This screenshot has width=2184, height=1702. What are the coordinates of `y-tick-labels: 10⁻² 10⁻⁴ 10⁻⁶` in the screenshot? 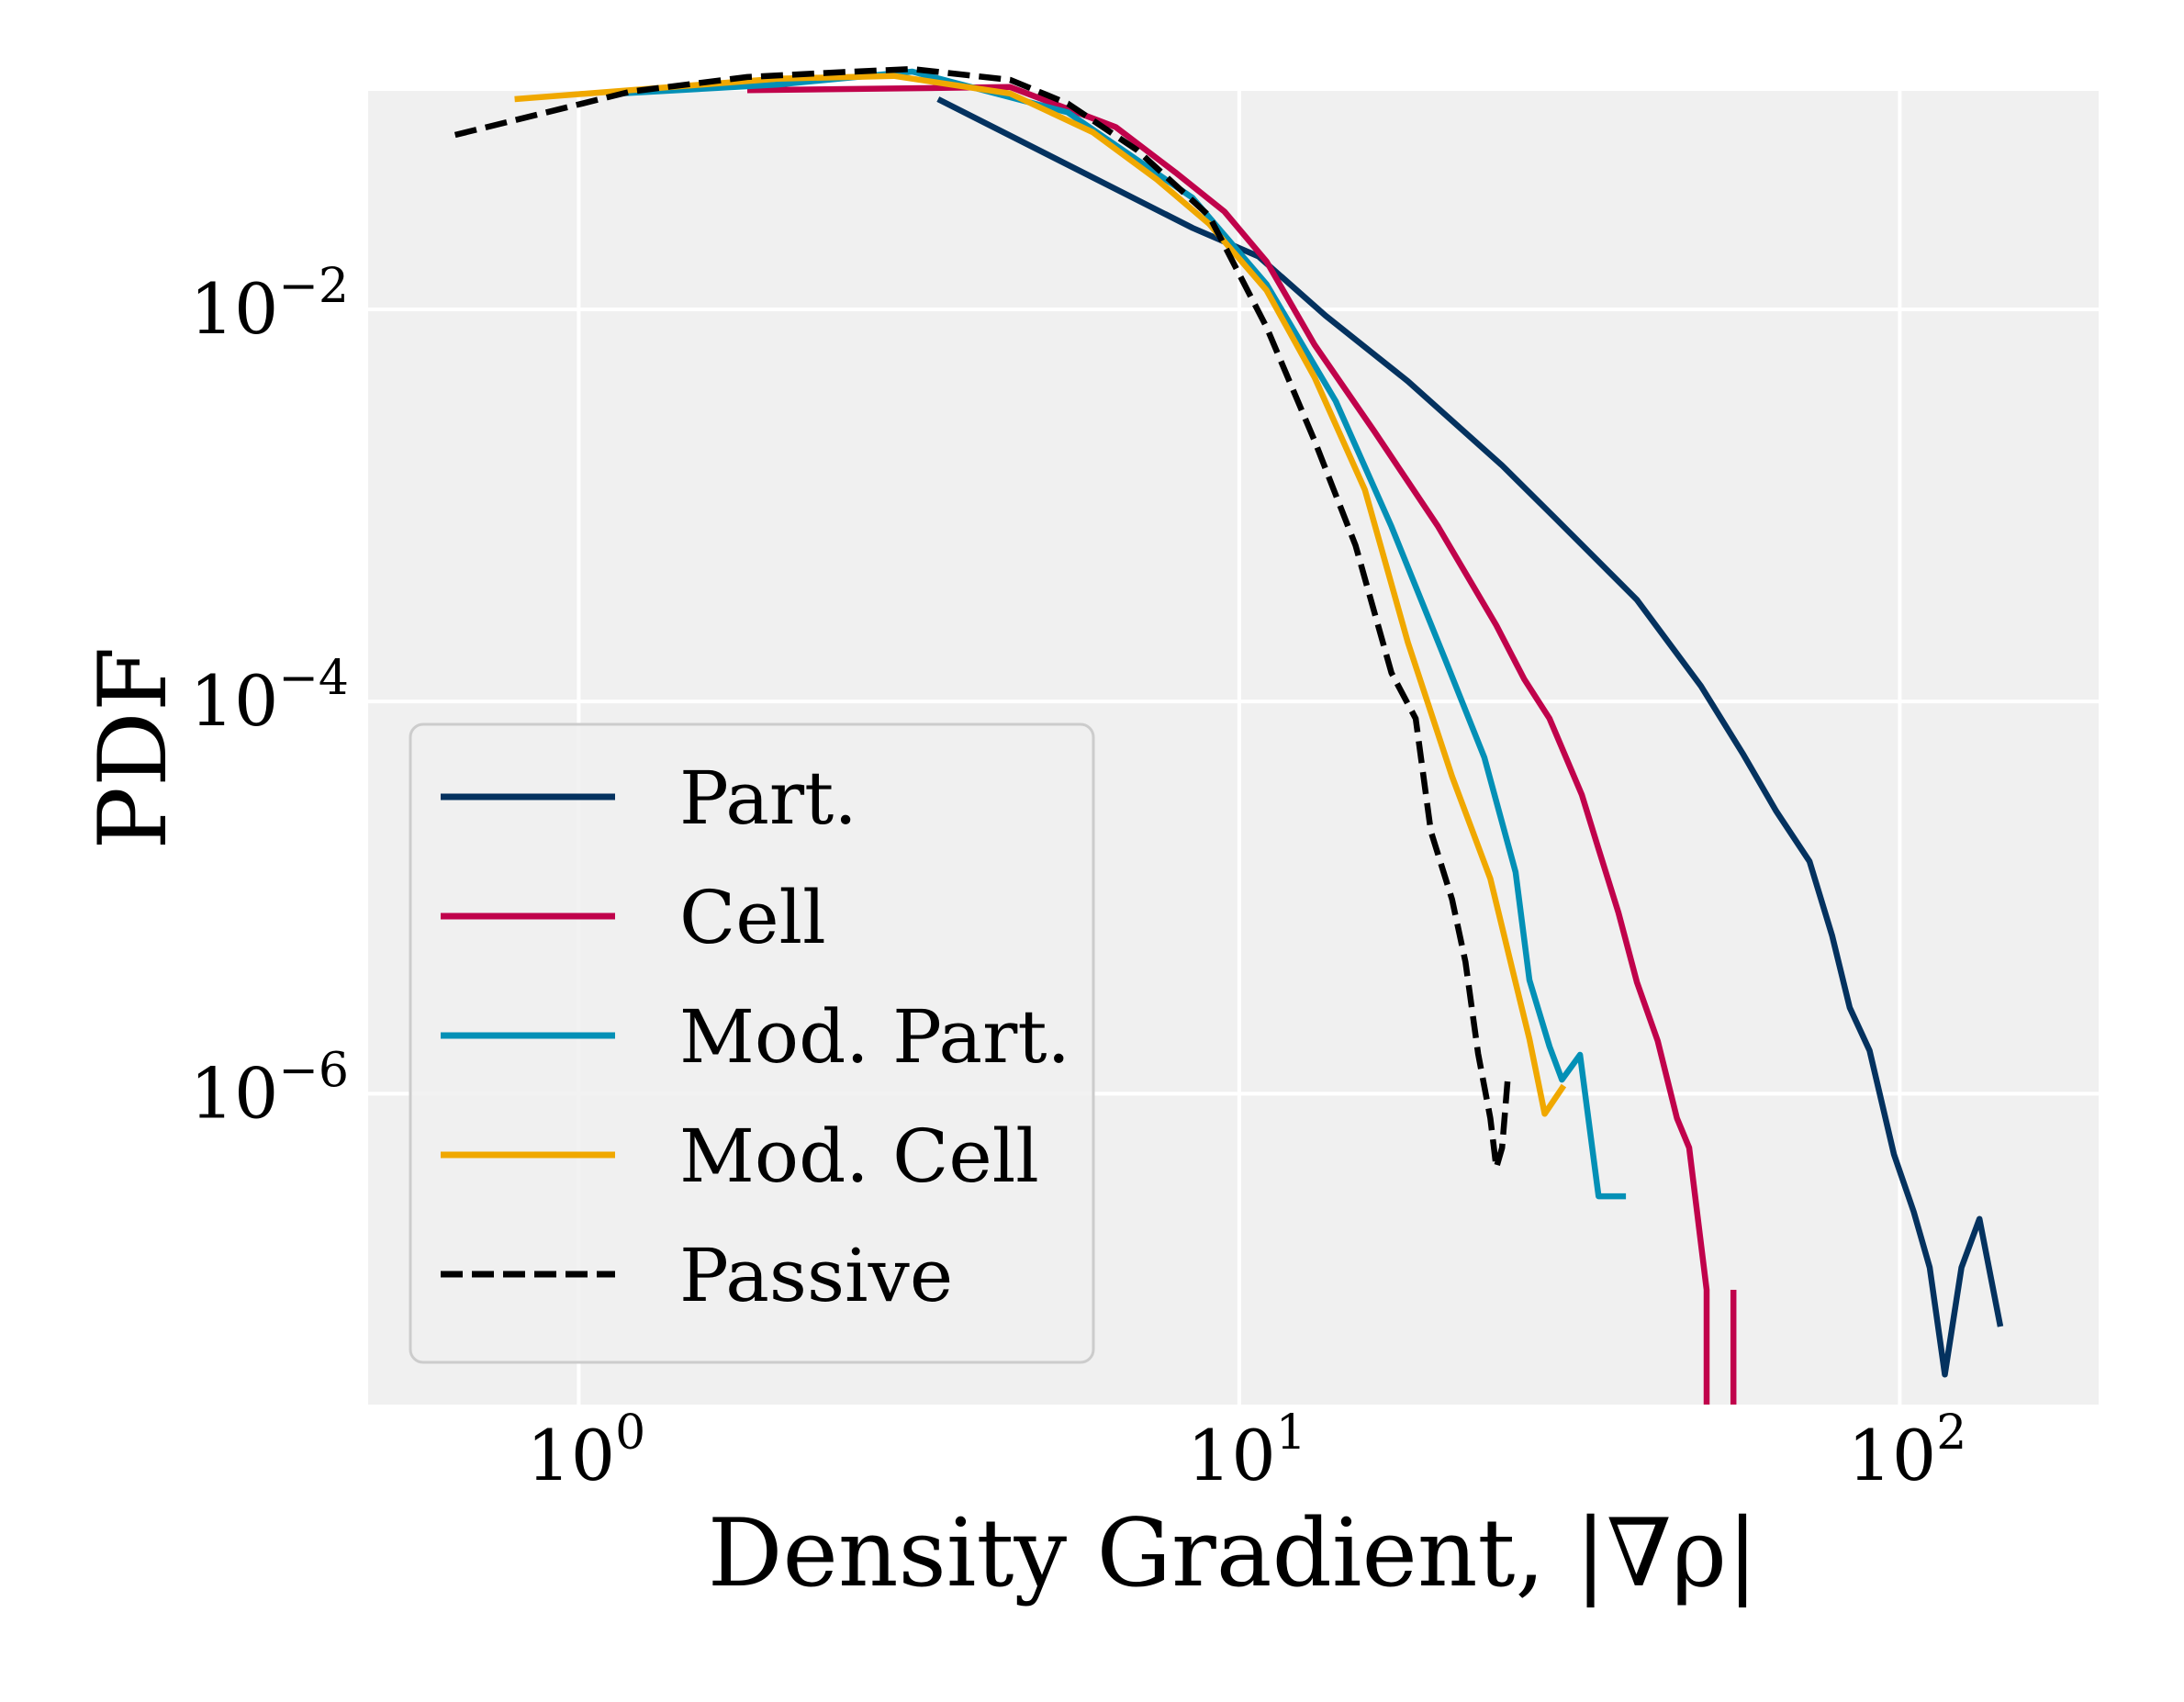 It's located at (269, 697).